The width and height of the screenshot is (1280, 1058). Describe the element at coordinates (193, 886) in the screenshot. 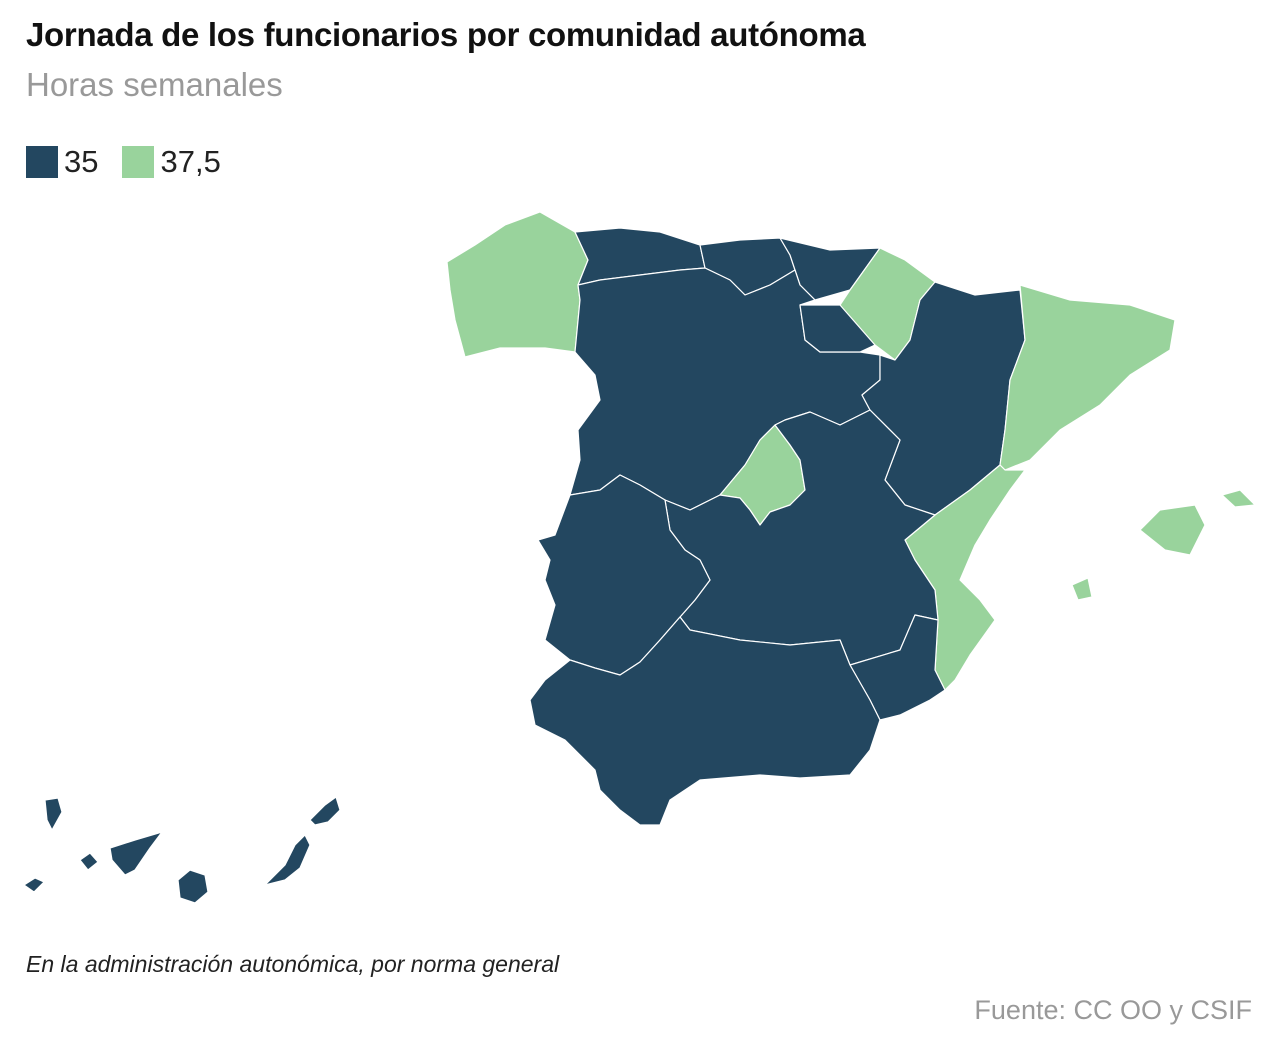

I see `region-gran-canaria` at that location.